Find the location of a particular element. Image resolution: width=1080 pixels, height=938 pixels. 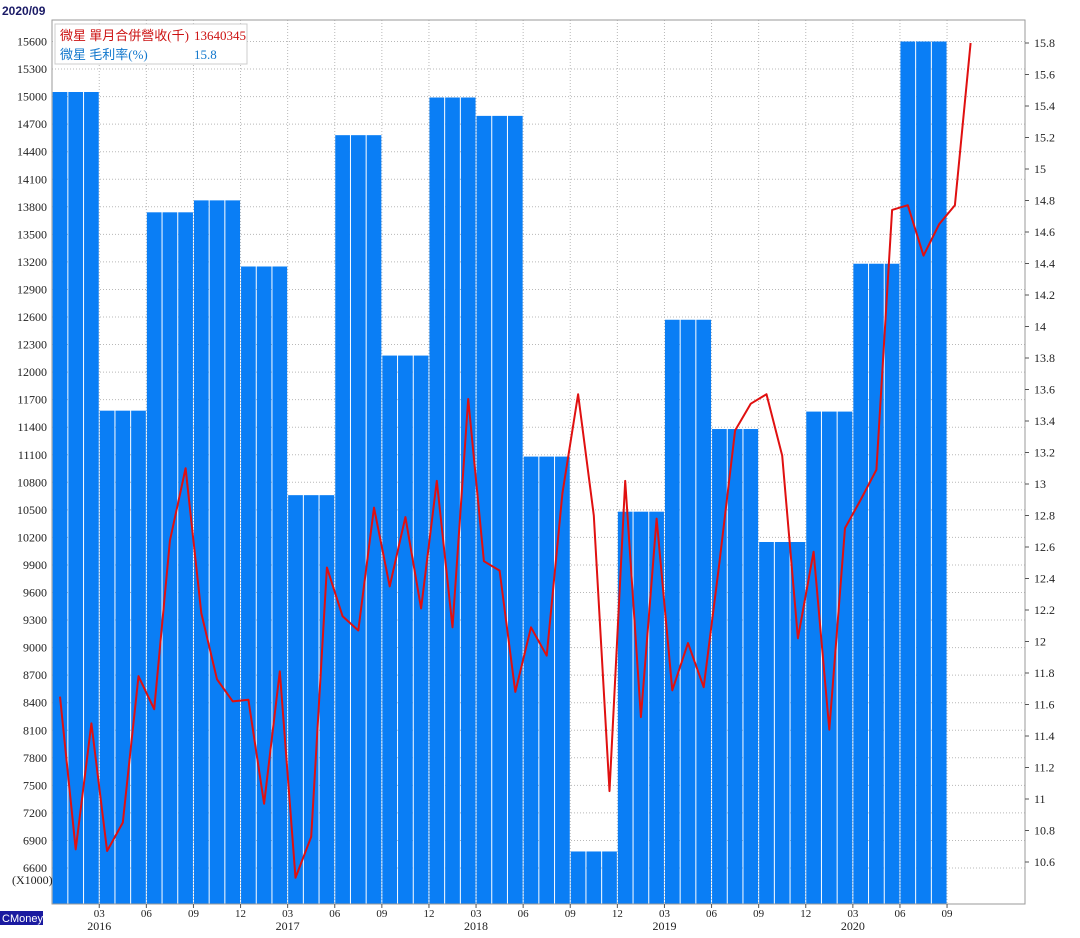

right-axis-tick-label: 12.2 is located at coordinates (1044, 610).